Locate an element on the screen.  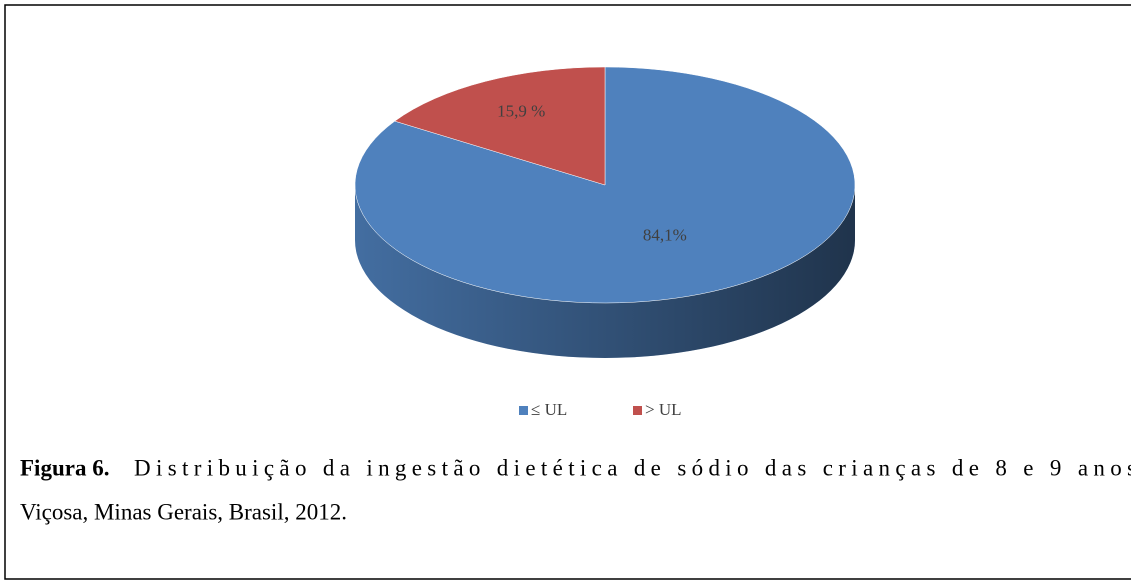
data-label: 84,1% is located at coordinates (665, 235).